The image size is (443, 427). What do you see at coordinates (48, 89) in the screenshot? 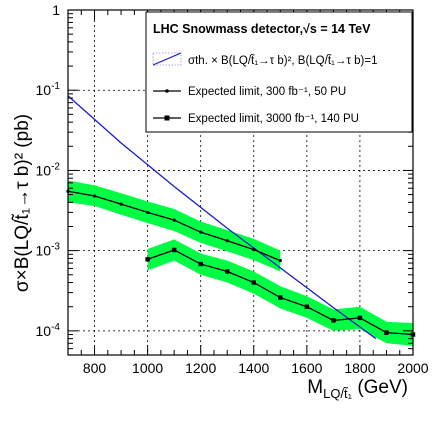
I see `y-tick-label: 10⁻¹` at bounding box center [48, 89].